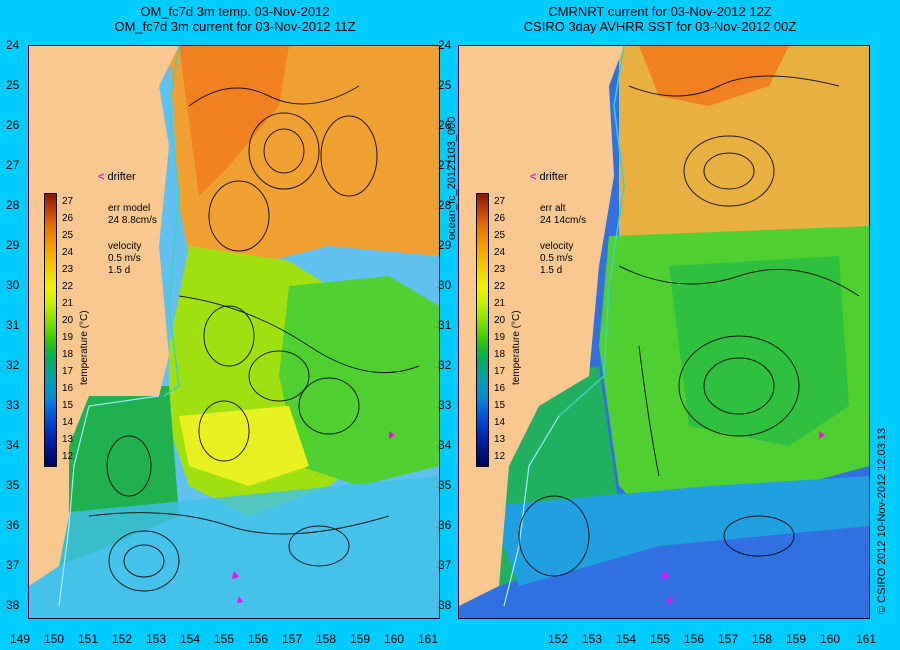  I want to click on copyright-label: © CSIRO 2012 10-Nov-2012 12:03:13, so click(882, 520).